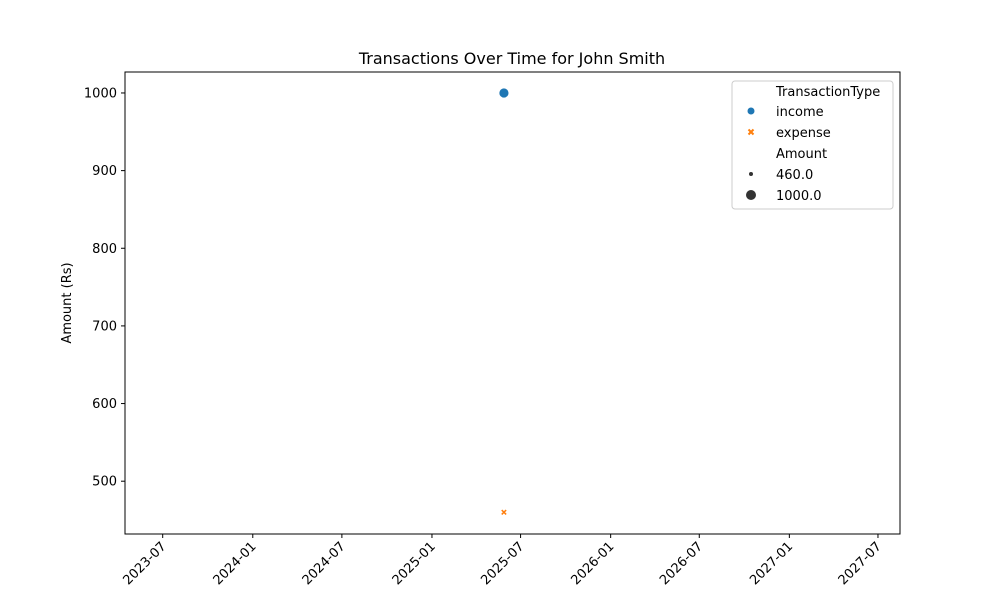 This screenshot has height=600, width=1000. Describe the element at coordinates (324, 563) in the screenshot. I see `x-tick-label: 2024-07` at that location.